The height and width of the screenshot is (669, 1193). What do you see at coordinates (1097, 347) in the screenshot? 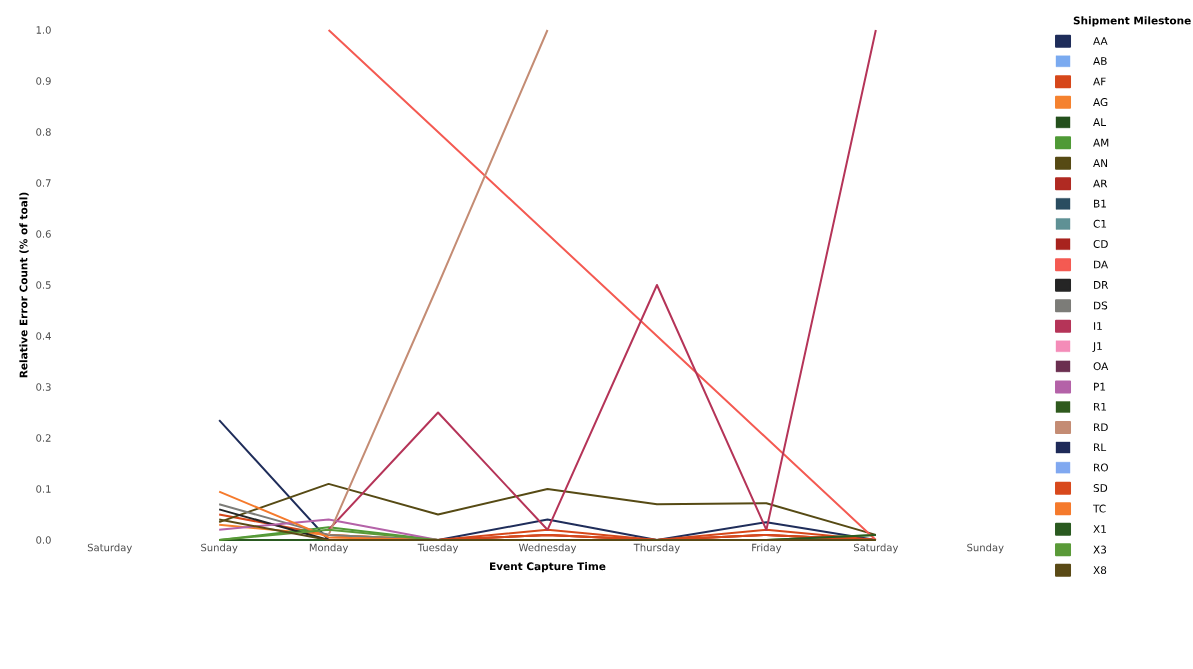
I see `legend-label: J1` at bounding box center [1097, 347].